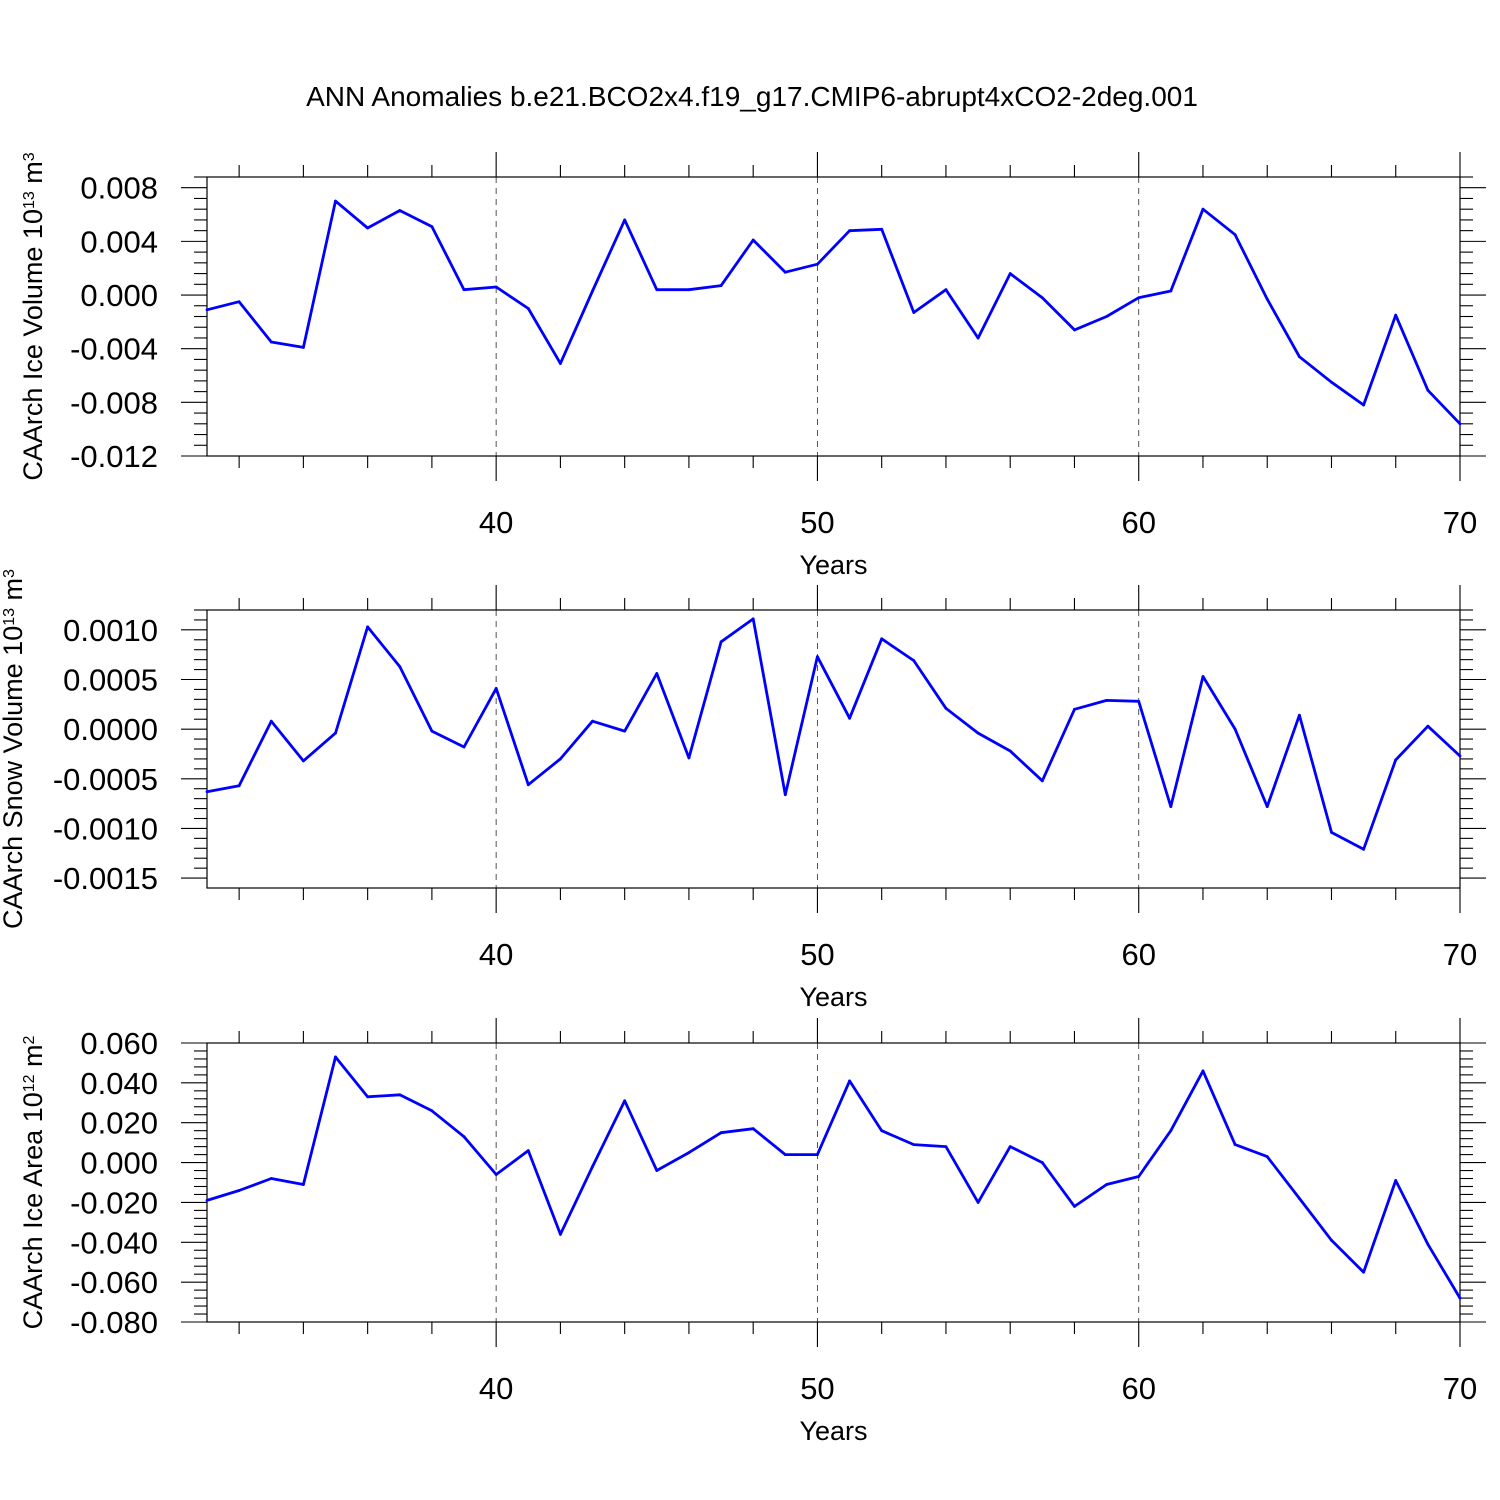  I want to click on y-tick-label: -0.080, so click(114, 1322).